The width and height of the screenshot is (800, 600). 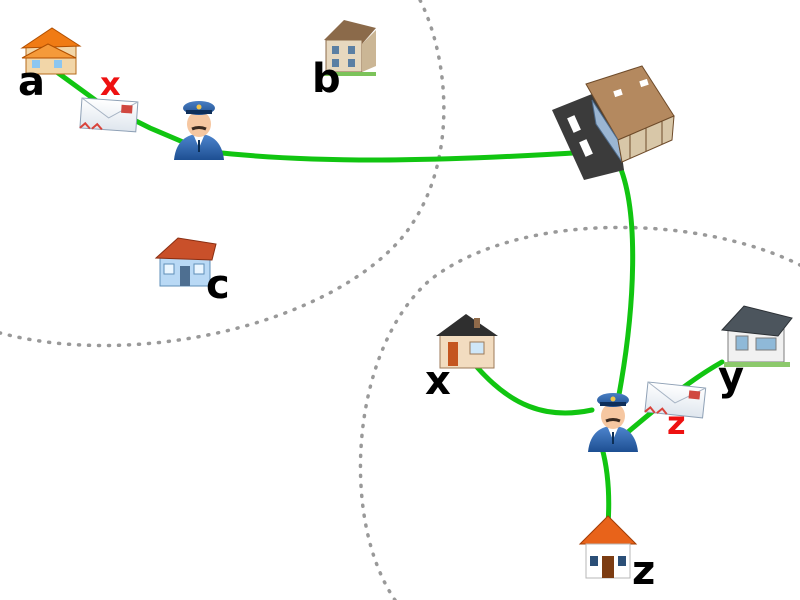 I want to click on house-a, so click(x=51, y=51).